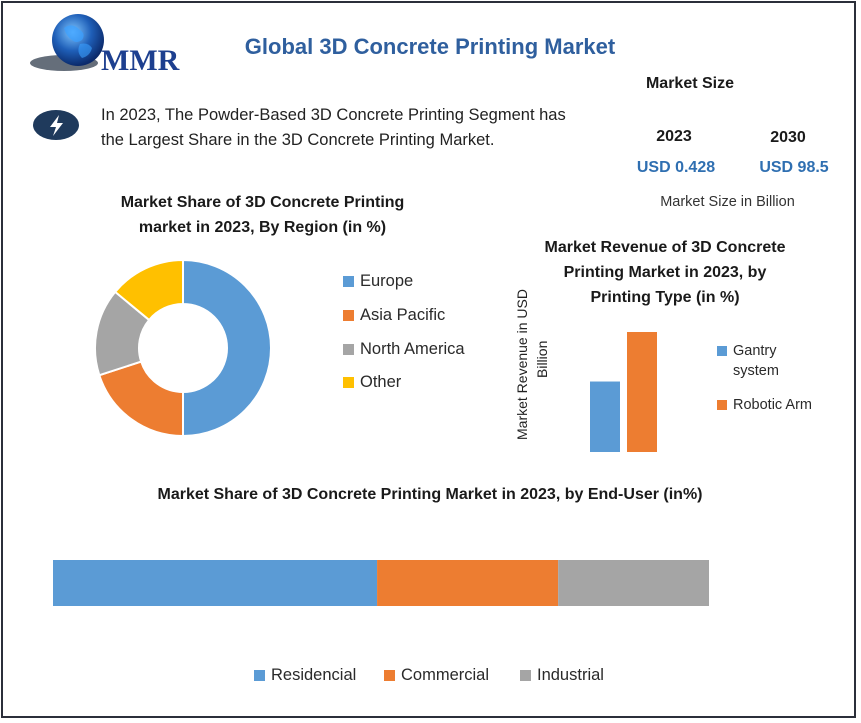 The image size is (861, 723). I want to click on type-title-line3: Printing Type (in %), so click(665, 297).